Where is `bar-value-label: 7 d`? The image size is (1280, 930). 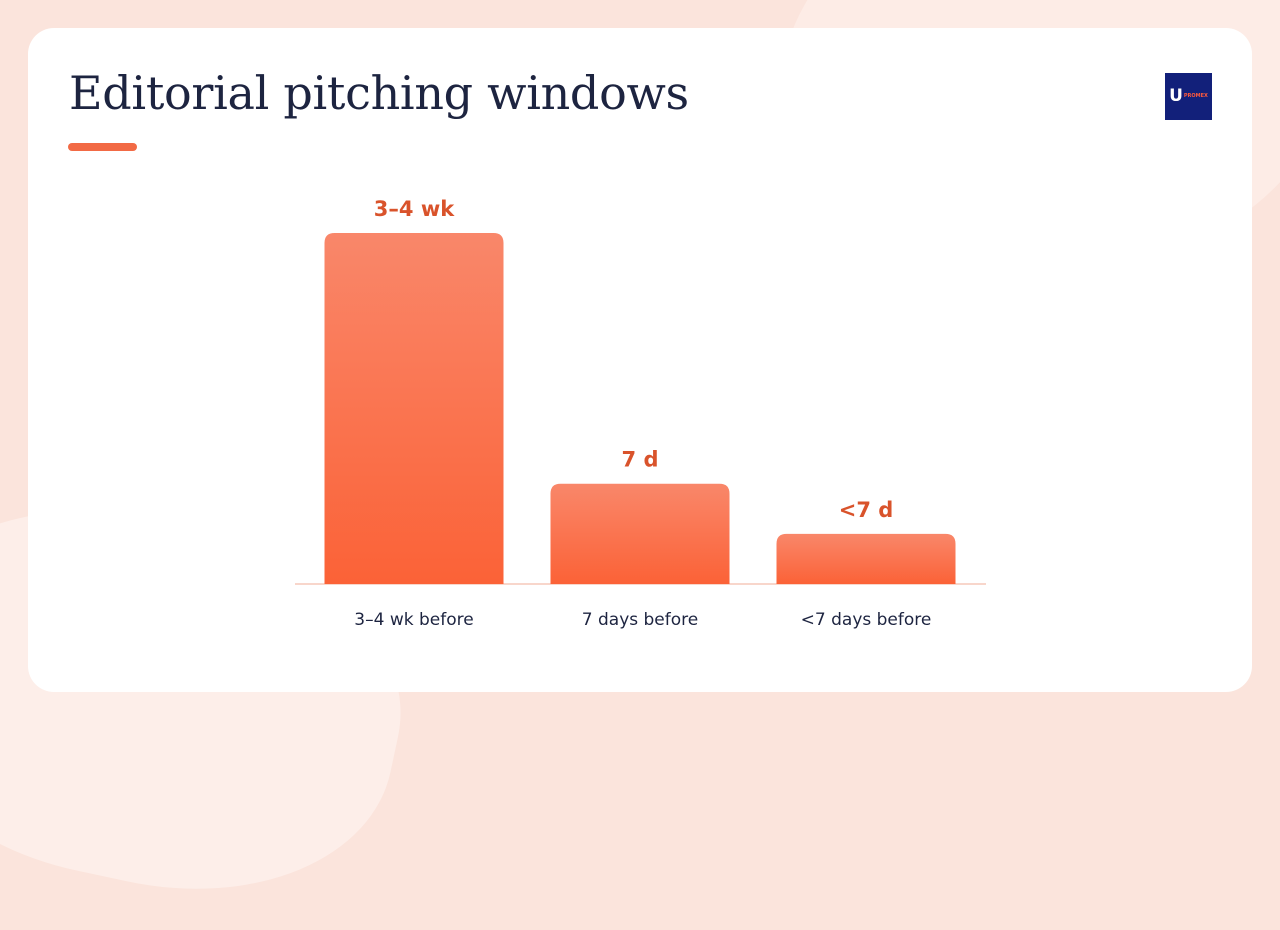
bar-value-label: 7 d is located at coordinates (640, 460).